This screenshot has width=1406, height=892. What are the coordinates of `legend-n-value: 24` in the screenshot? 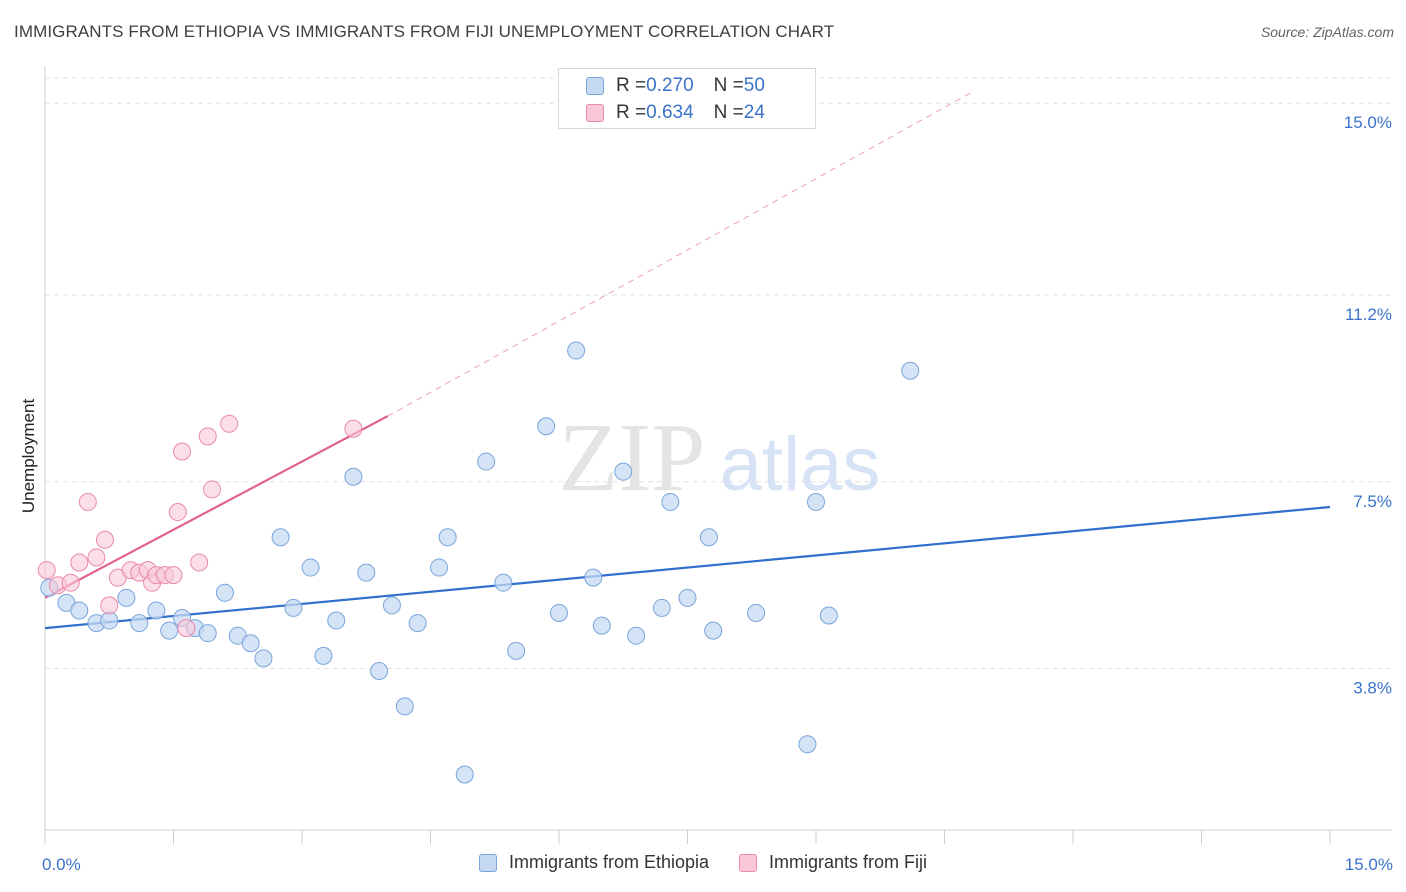 It's located at (754, 112).